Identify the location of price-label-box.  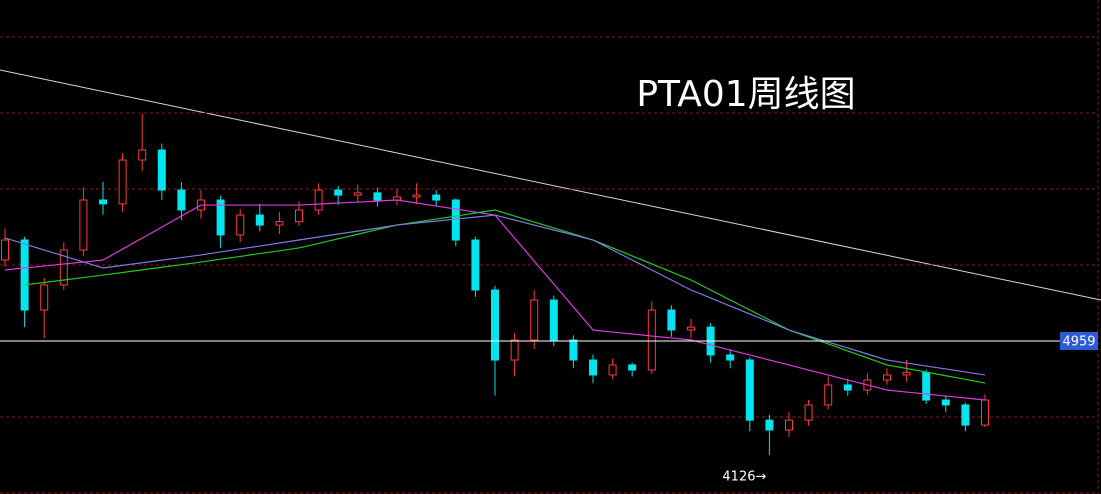
(1079, 340).